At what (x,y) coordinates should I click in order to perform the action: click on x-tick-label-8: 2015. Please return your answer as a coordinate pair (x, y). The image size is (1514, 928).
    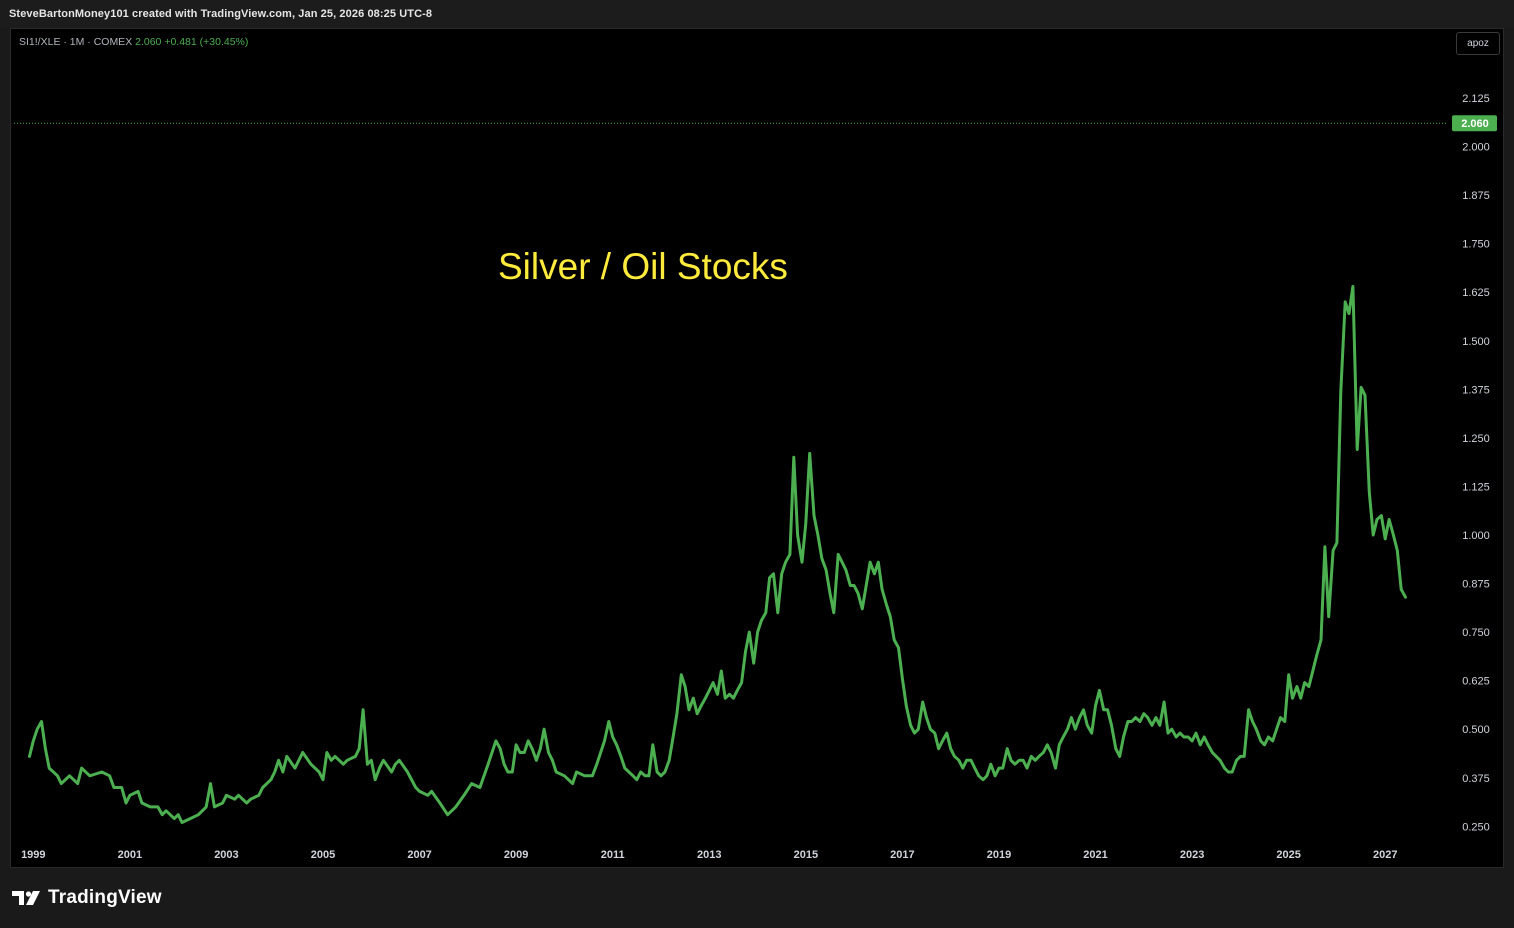
    Looking at the image, I should click on (806, 855).